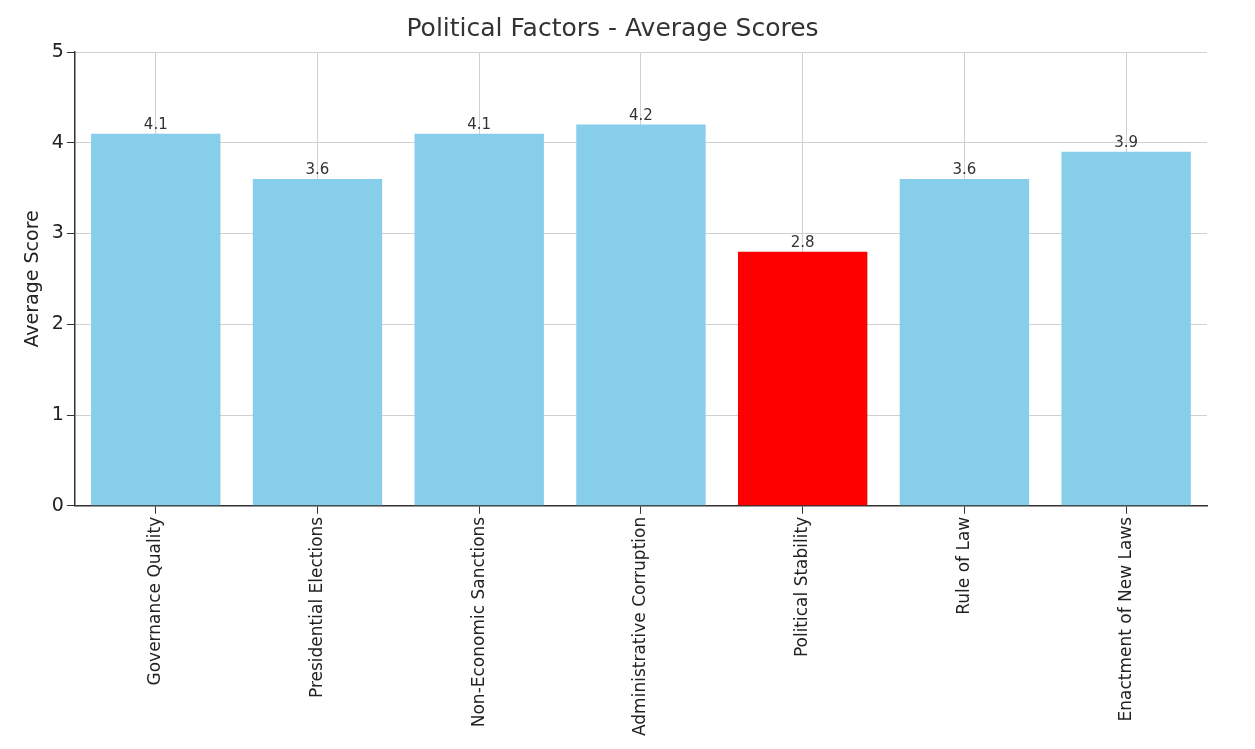 The image size is (1255, 749). Describe the element at coordinates (1124, 619) in the screenshot. I see `x-tick-label: Enactment of New Laws` at that location.